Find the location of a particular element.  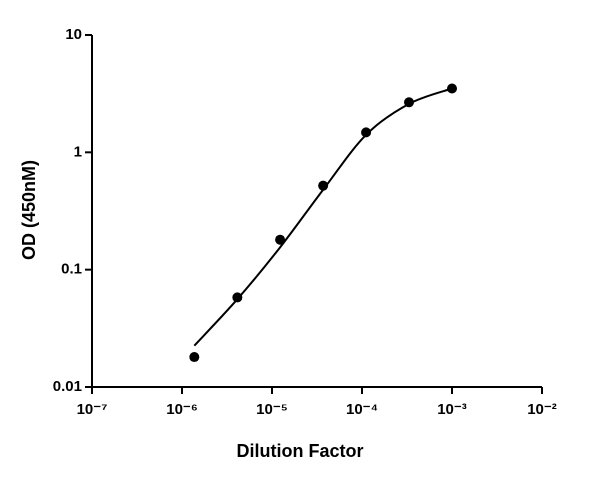

y-tick-label: 1 is located at coordinates (78, 151).